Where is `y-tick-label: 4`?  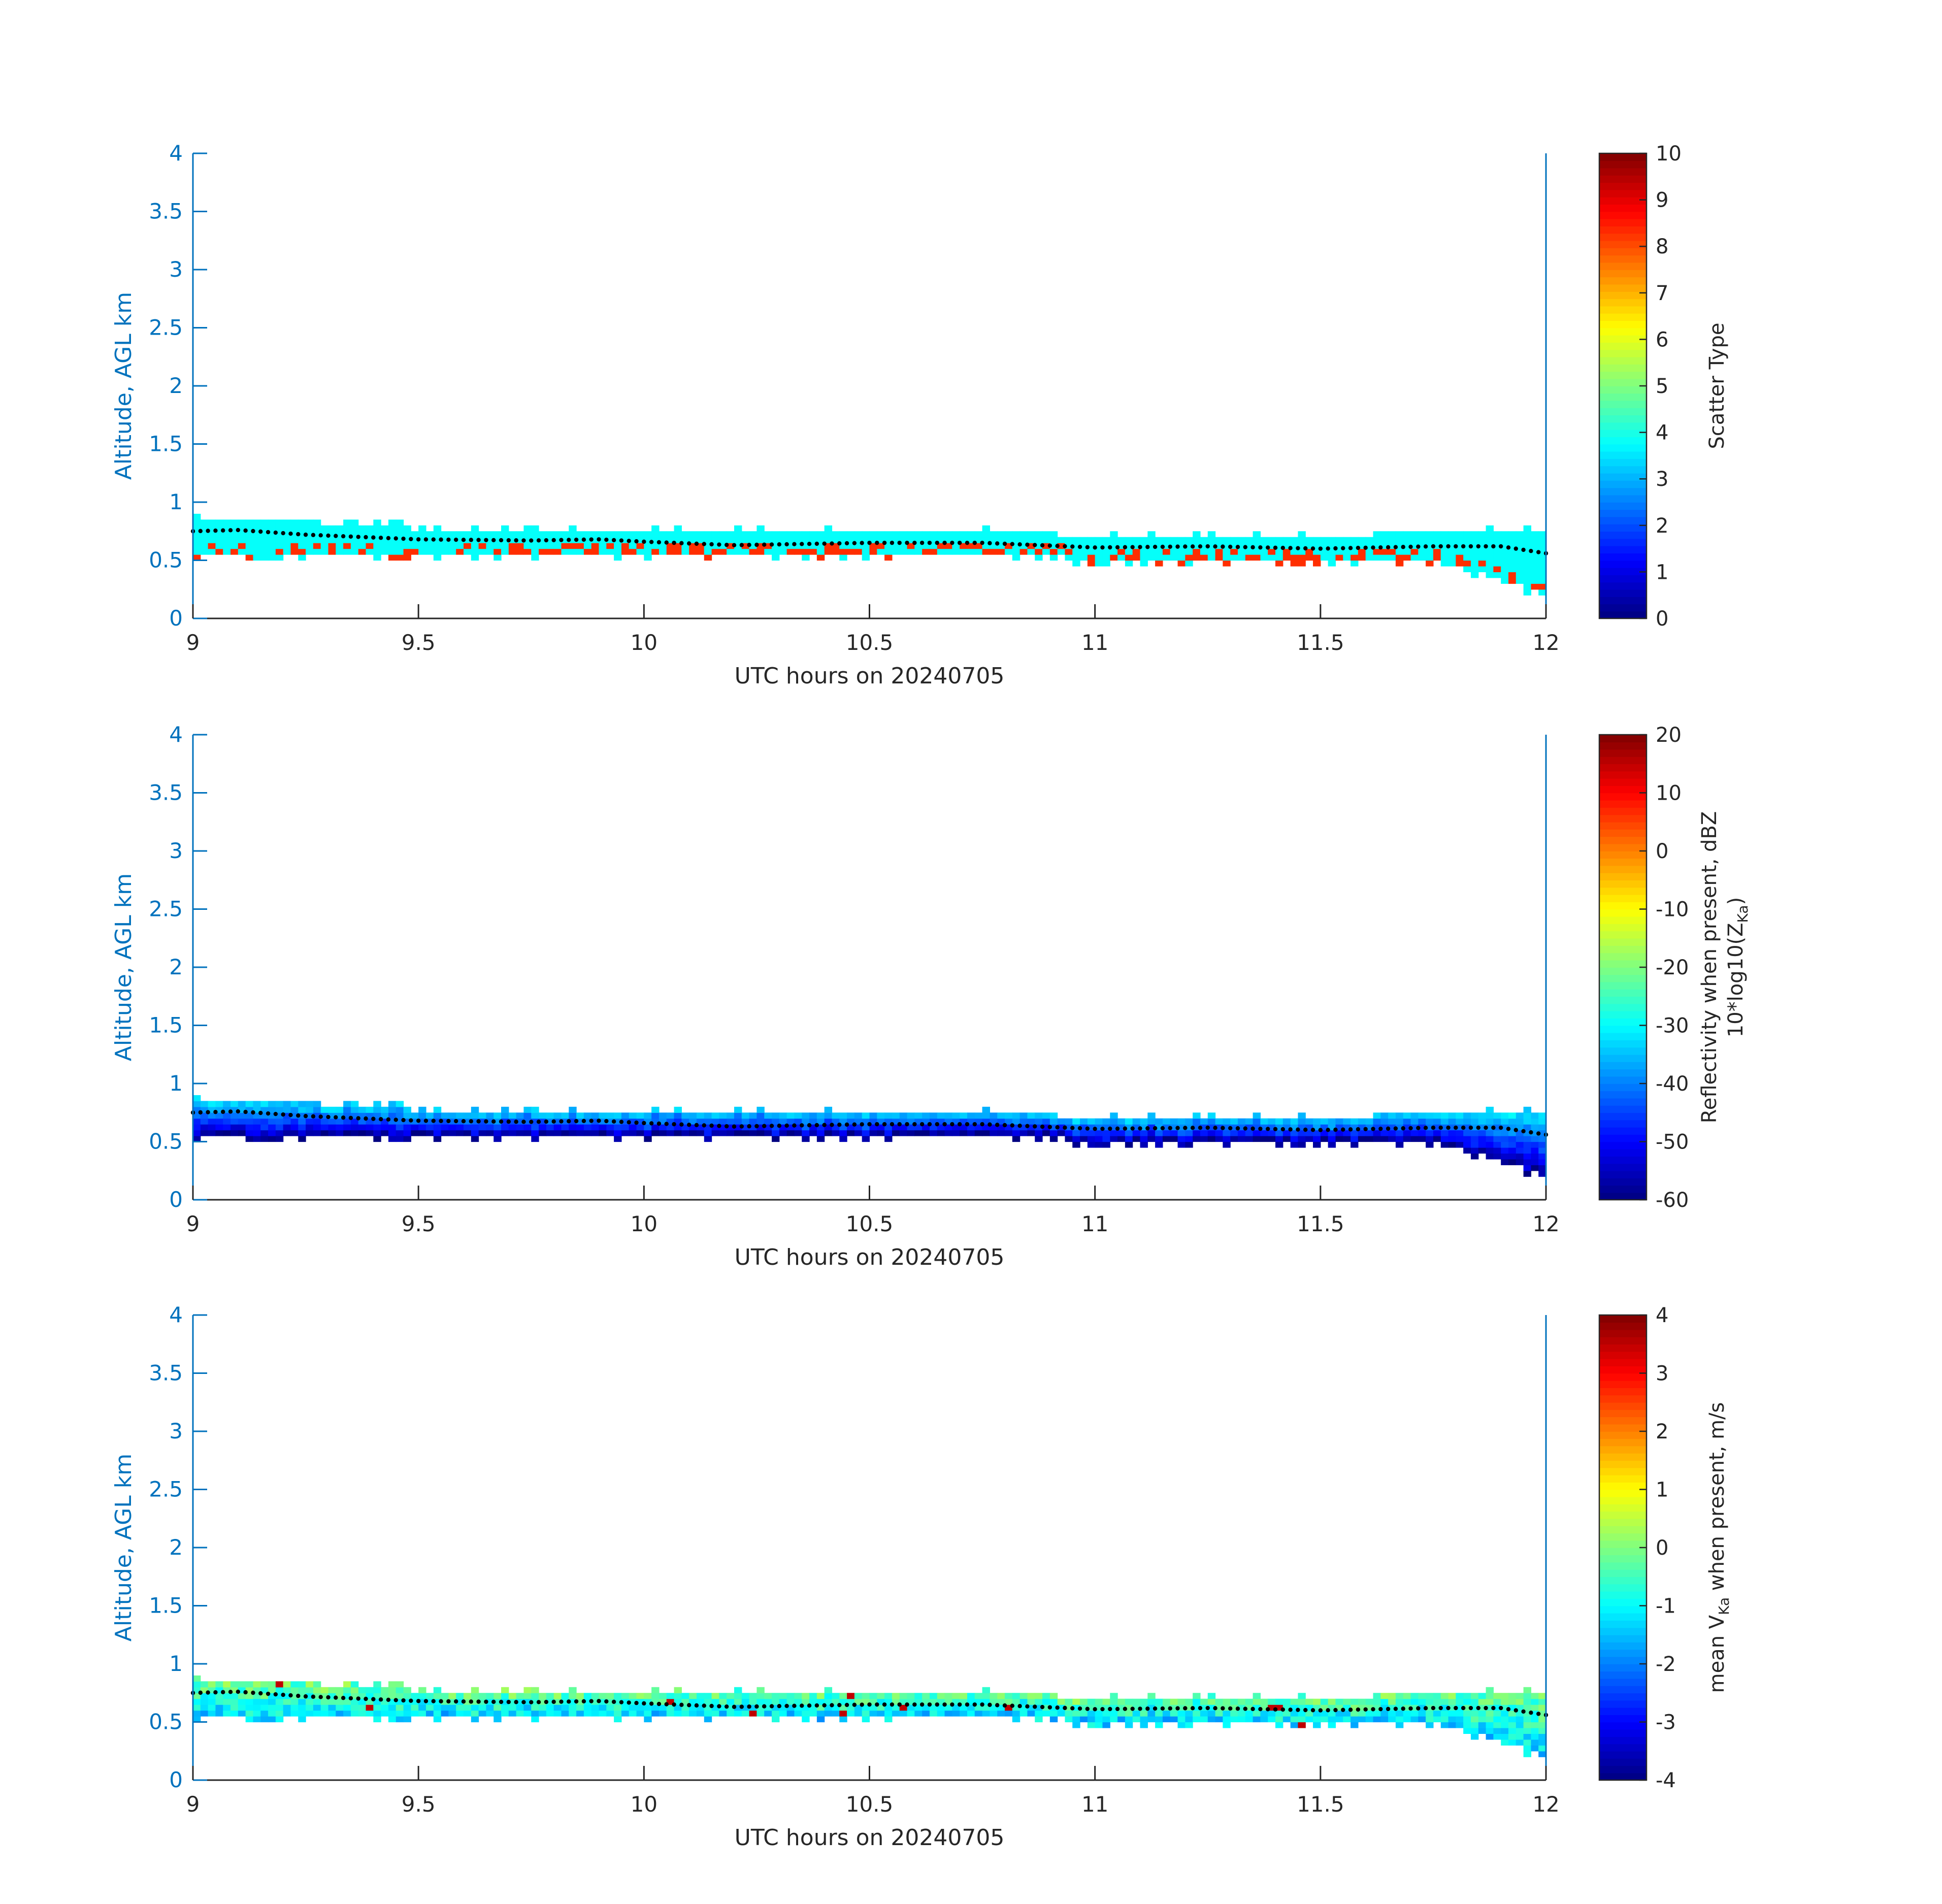 y-tick-label: 4 is located at coordinates (176, 1314).